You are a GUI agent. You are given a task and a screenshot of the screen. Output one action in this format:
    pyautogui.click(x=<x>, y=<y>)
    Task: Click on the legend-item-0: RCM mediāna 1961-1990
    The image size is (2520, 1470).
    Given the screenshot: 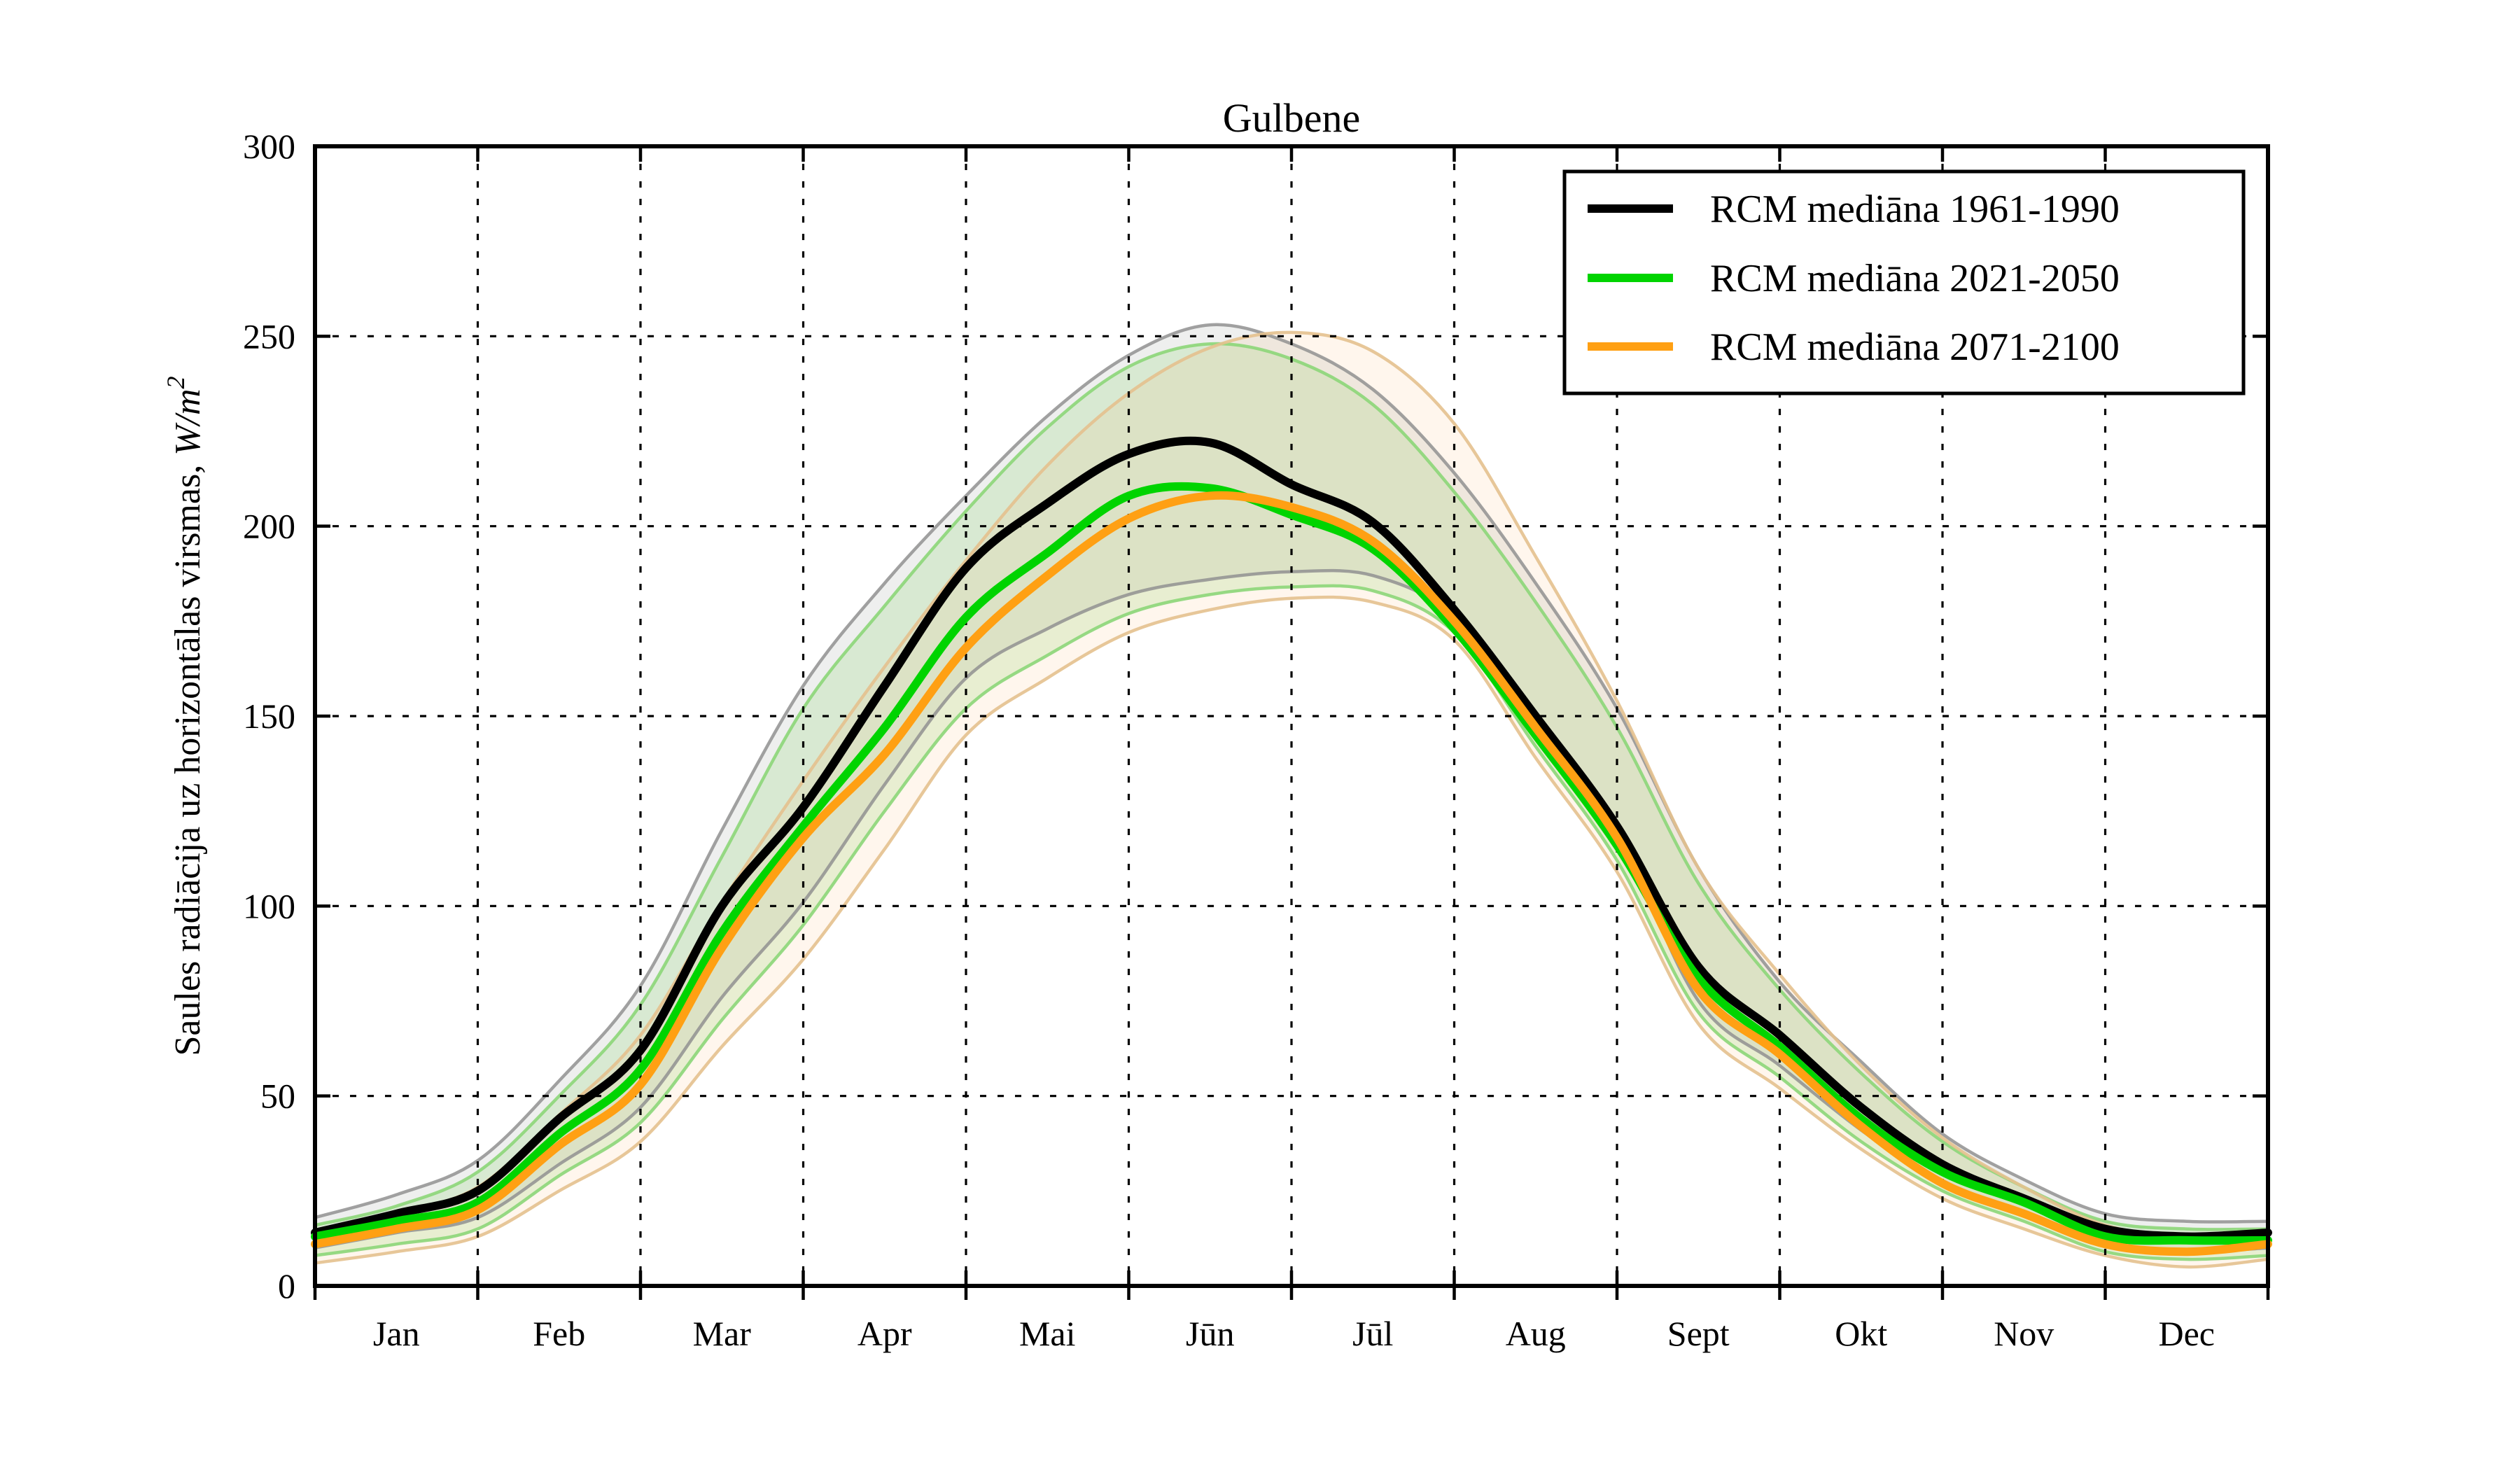 What is the action you would take?
    pyautogui.click(x=1854, y=209)
    